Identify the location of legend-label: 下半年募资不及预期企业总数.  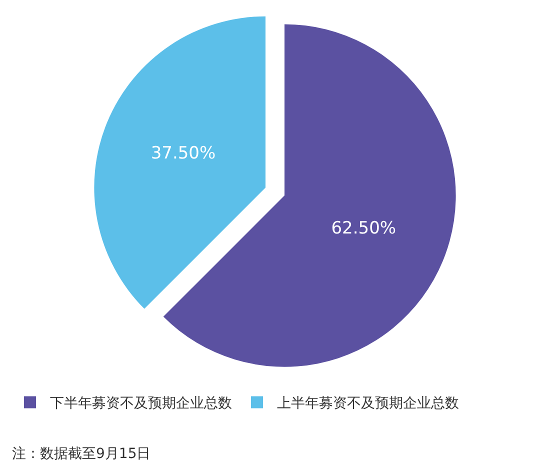
(141, 404).